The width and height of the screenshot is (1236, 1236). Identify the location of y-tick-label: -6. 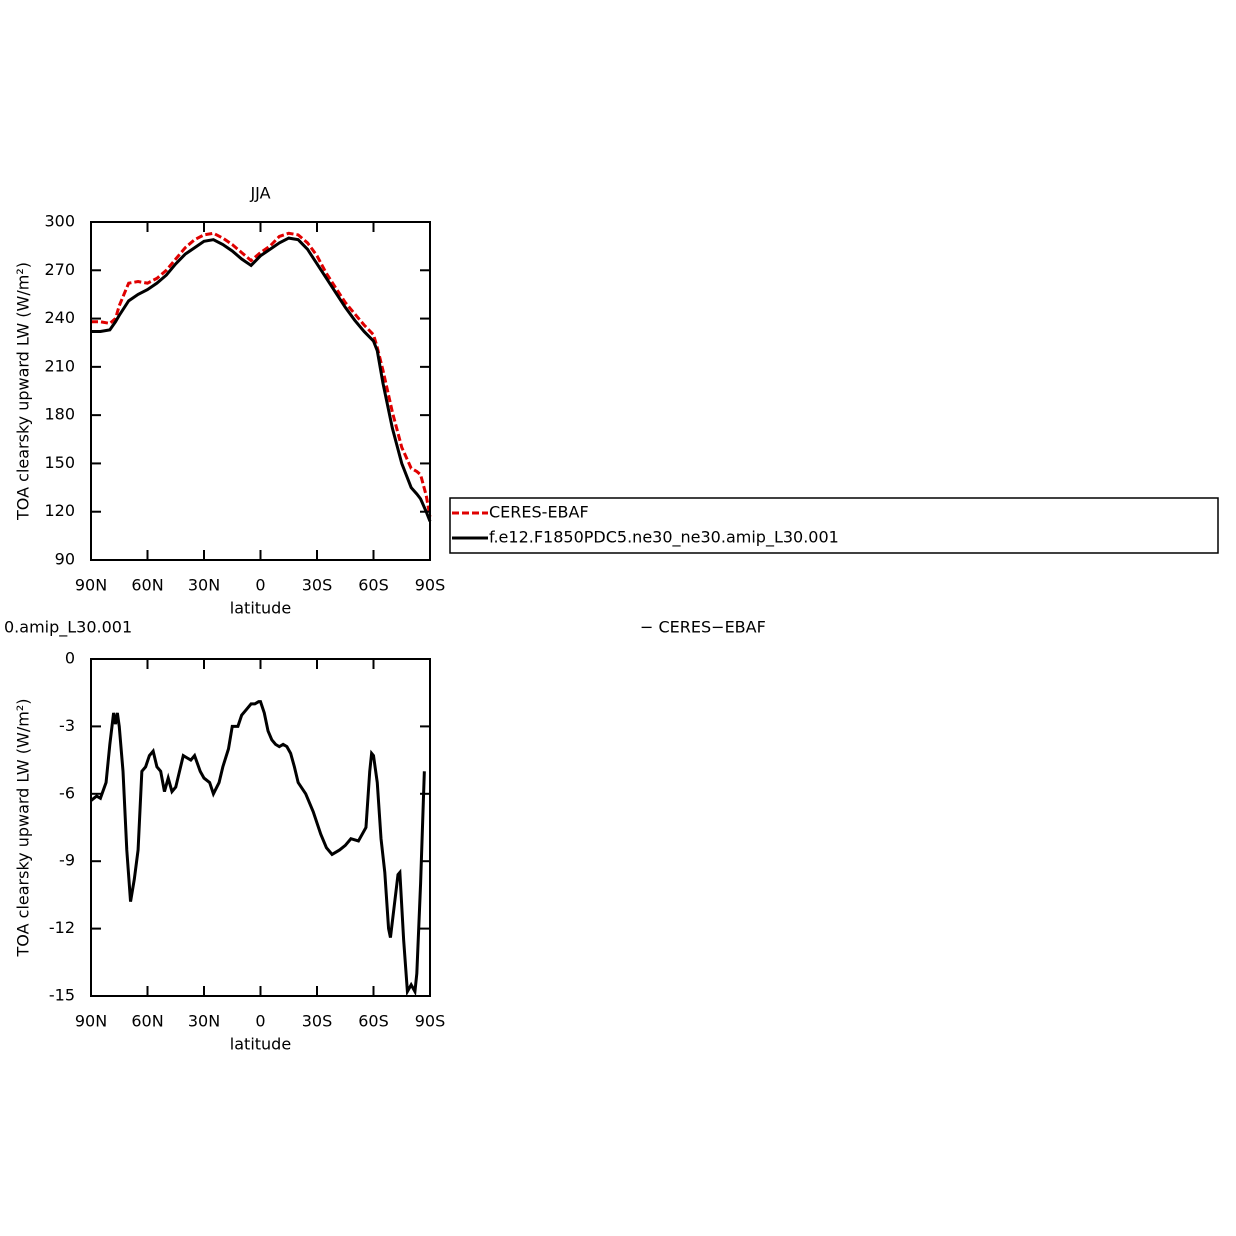
(67, 792).